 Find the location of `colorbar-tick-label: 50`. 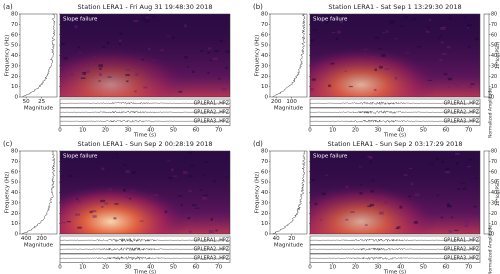

colorbar-tick-label: 50 is located at coordinates (494, 183).